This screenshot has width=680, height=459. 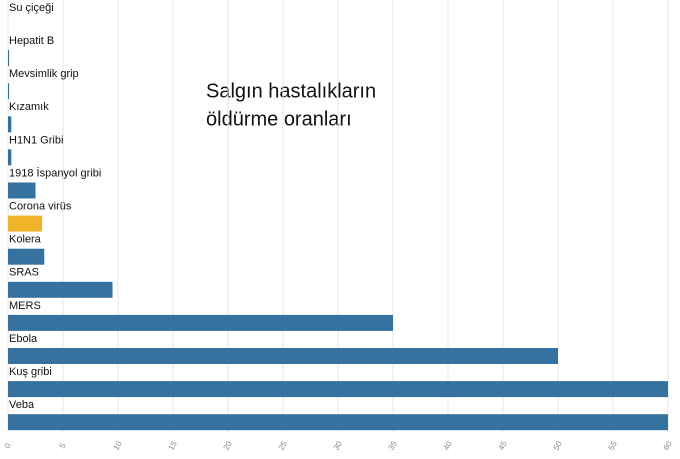 What do you see at coordinates (36, 140) in the screenshot?
I see `category-label: H1N1 Gribi` at bounding box center [36, 140].